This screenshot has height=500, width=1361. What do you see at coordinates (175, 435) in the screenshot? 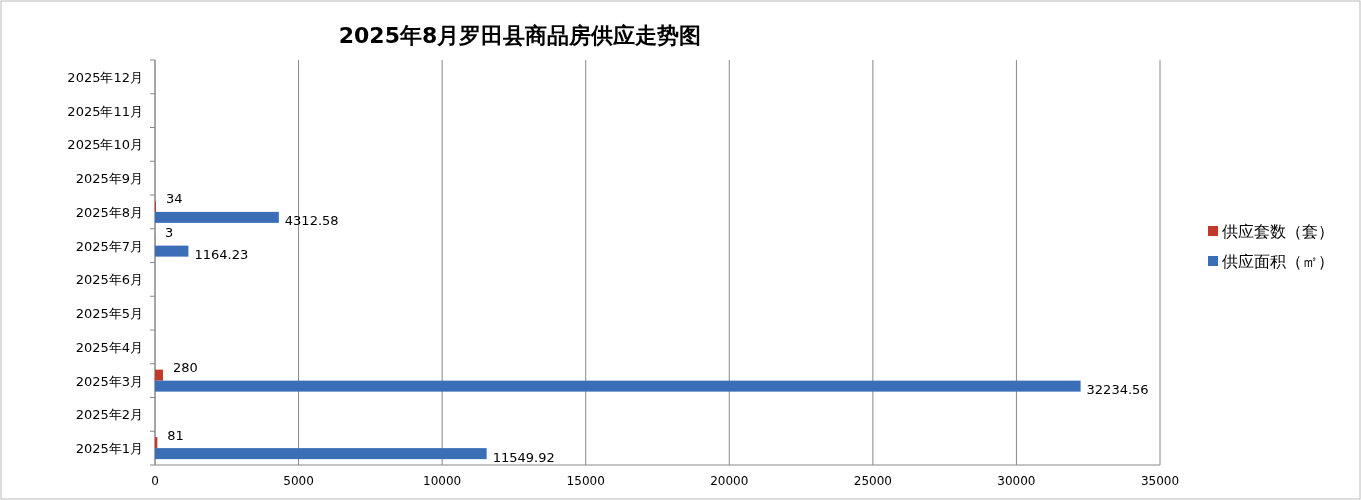
I see `data-label: 81` at bounding box center [175, 435].